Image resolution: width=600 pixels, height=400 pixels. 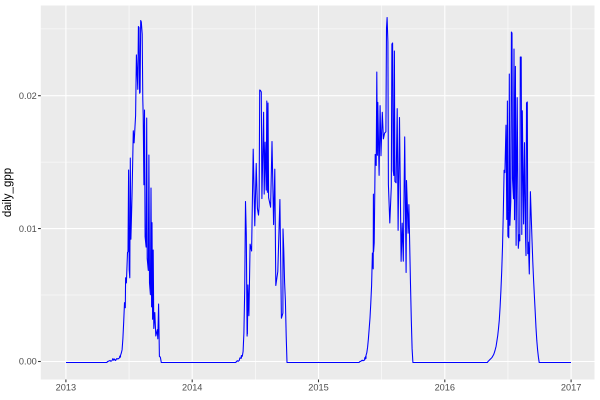 I want to click on svg-text: 2015, so click(x=318, y=388).